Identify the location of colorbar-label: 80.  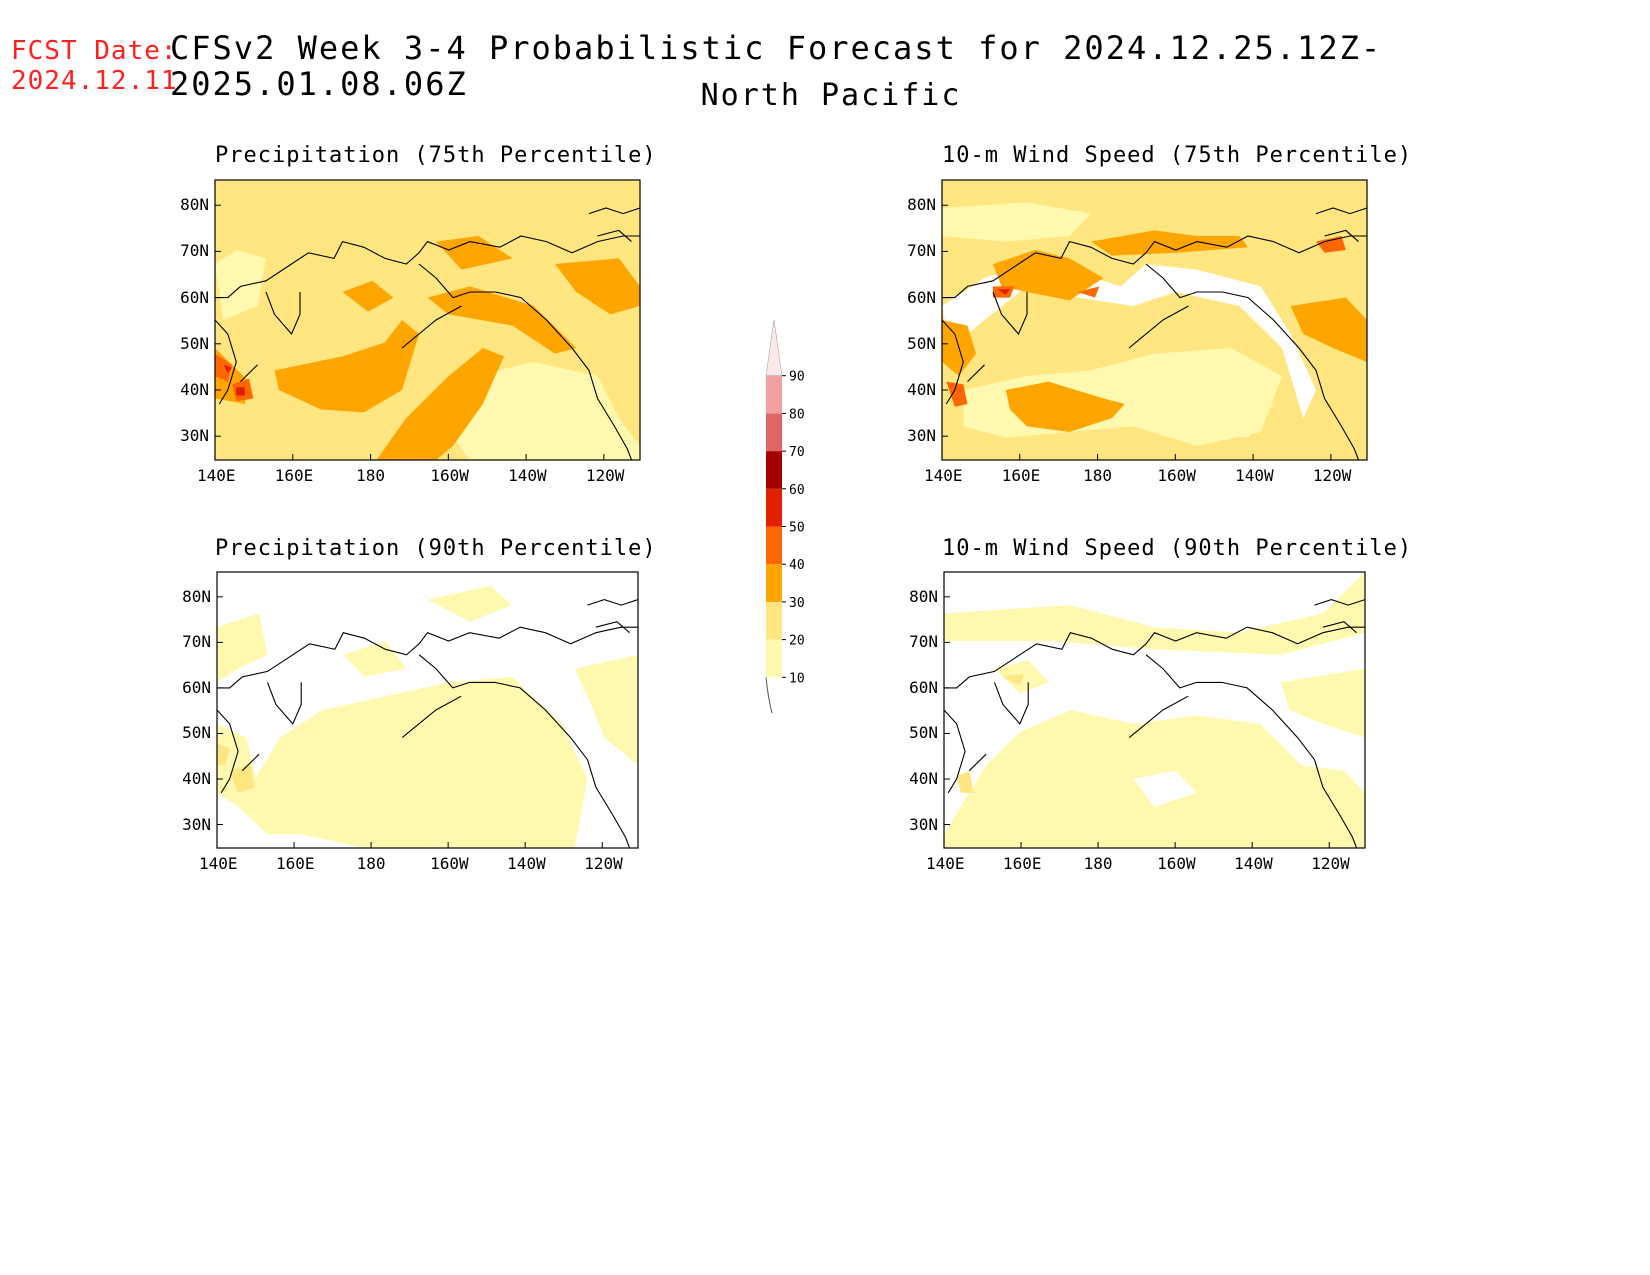
(797, 414).